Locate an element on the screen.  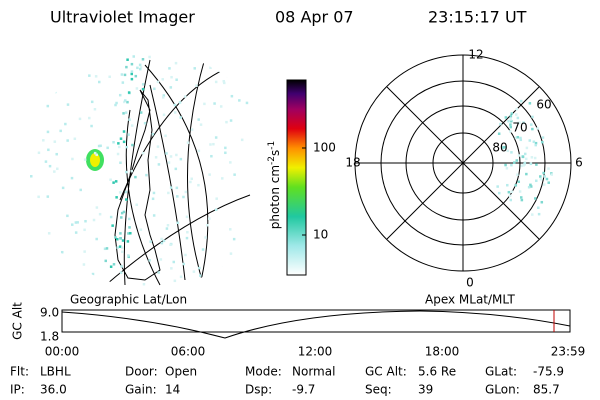
altitude-curve is located at coordinates (316, 324).